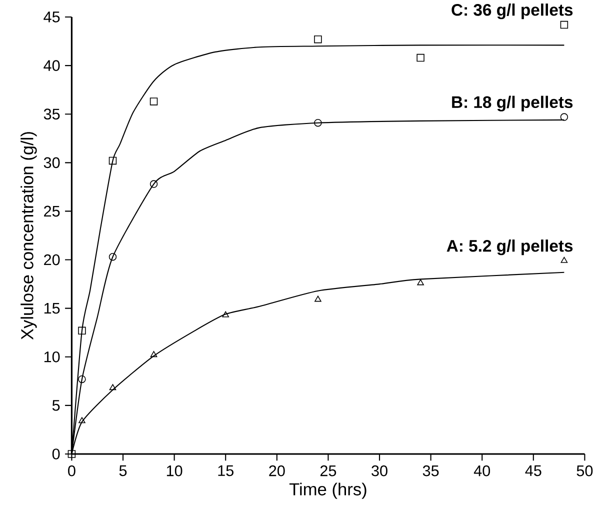  What do you see at coordinates (123, 470) in the screenshot?
I see `x-tick-label: 5` at bounding box center [123, 470].